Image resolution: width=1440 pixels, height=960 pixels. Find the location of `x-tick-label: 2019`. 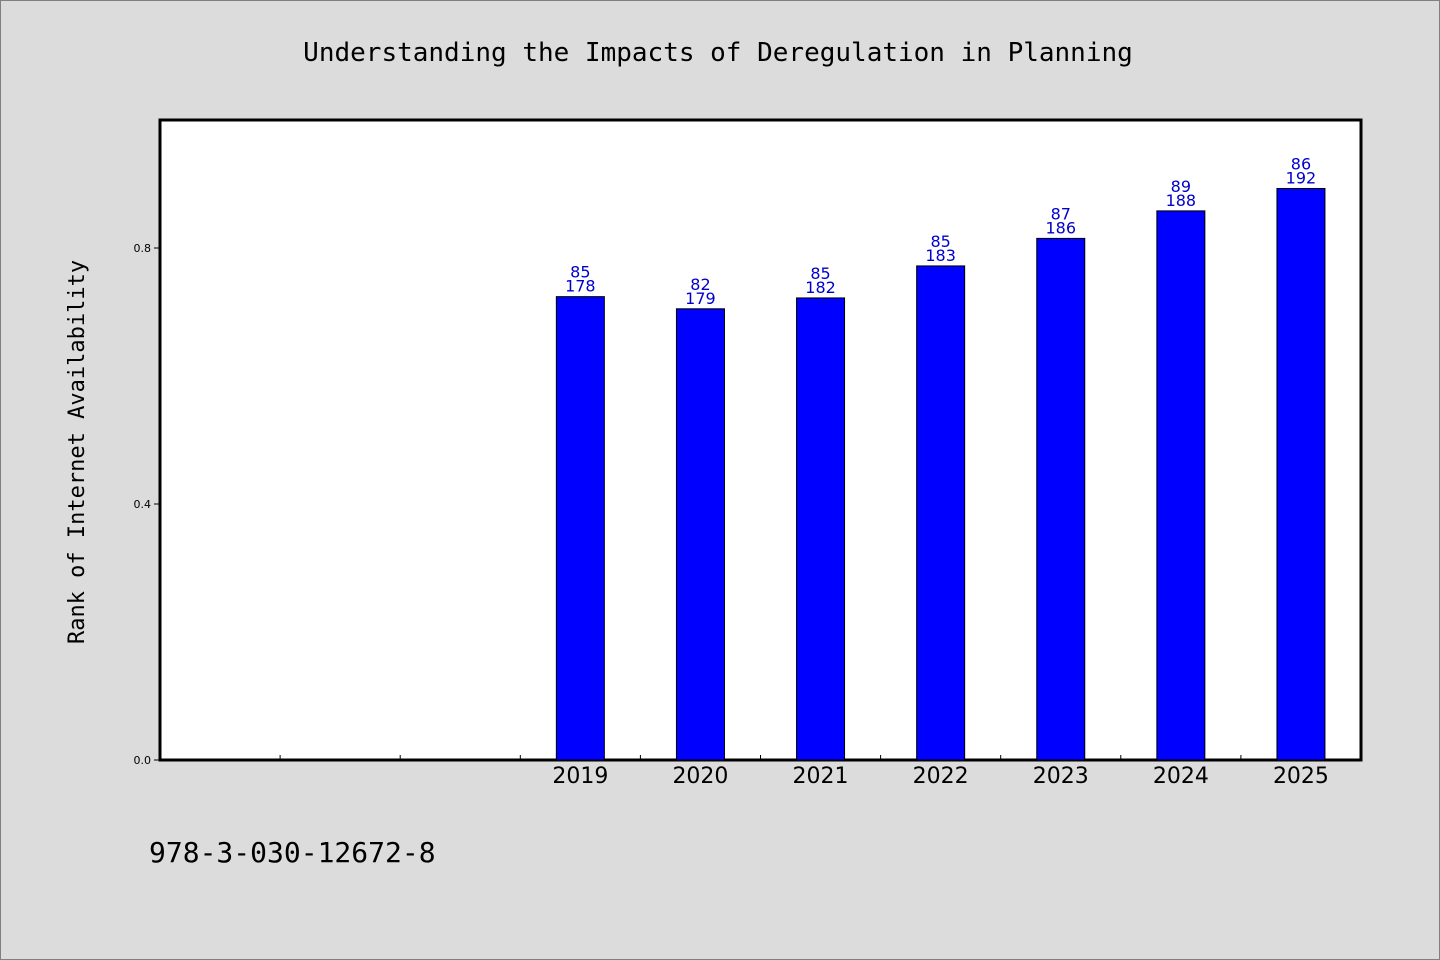

x-tick-label: 2019 is located at coordinates (580, 776).